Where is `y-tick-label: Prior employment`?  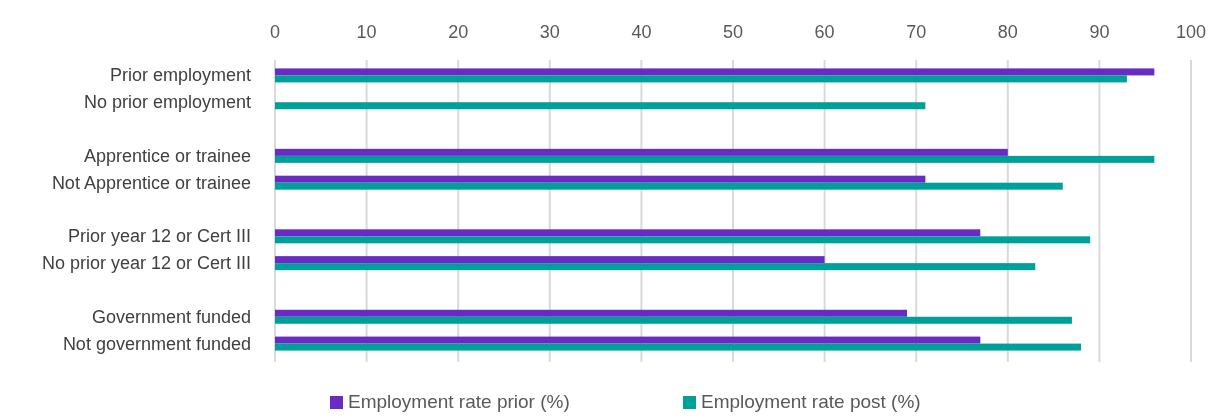 y-tick-label: Prior employment is located at coordinates (180, 75).